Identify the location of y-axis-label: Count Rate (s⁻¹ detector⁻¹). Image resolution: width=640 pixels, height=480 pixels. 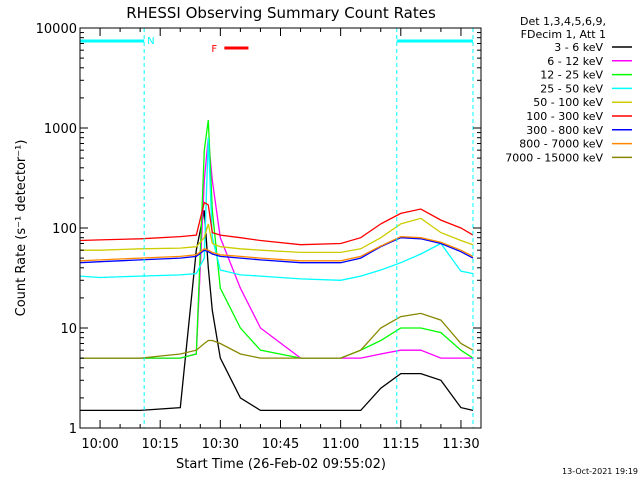
(21, 228).